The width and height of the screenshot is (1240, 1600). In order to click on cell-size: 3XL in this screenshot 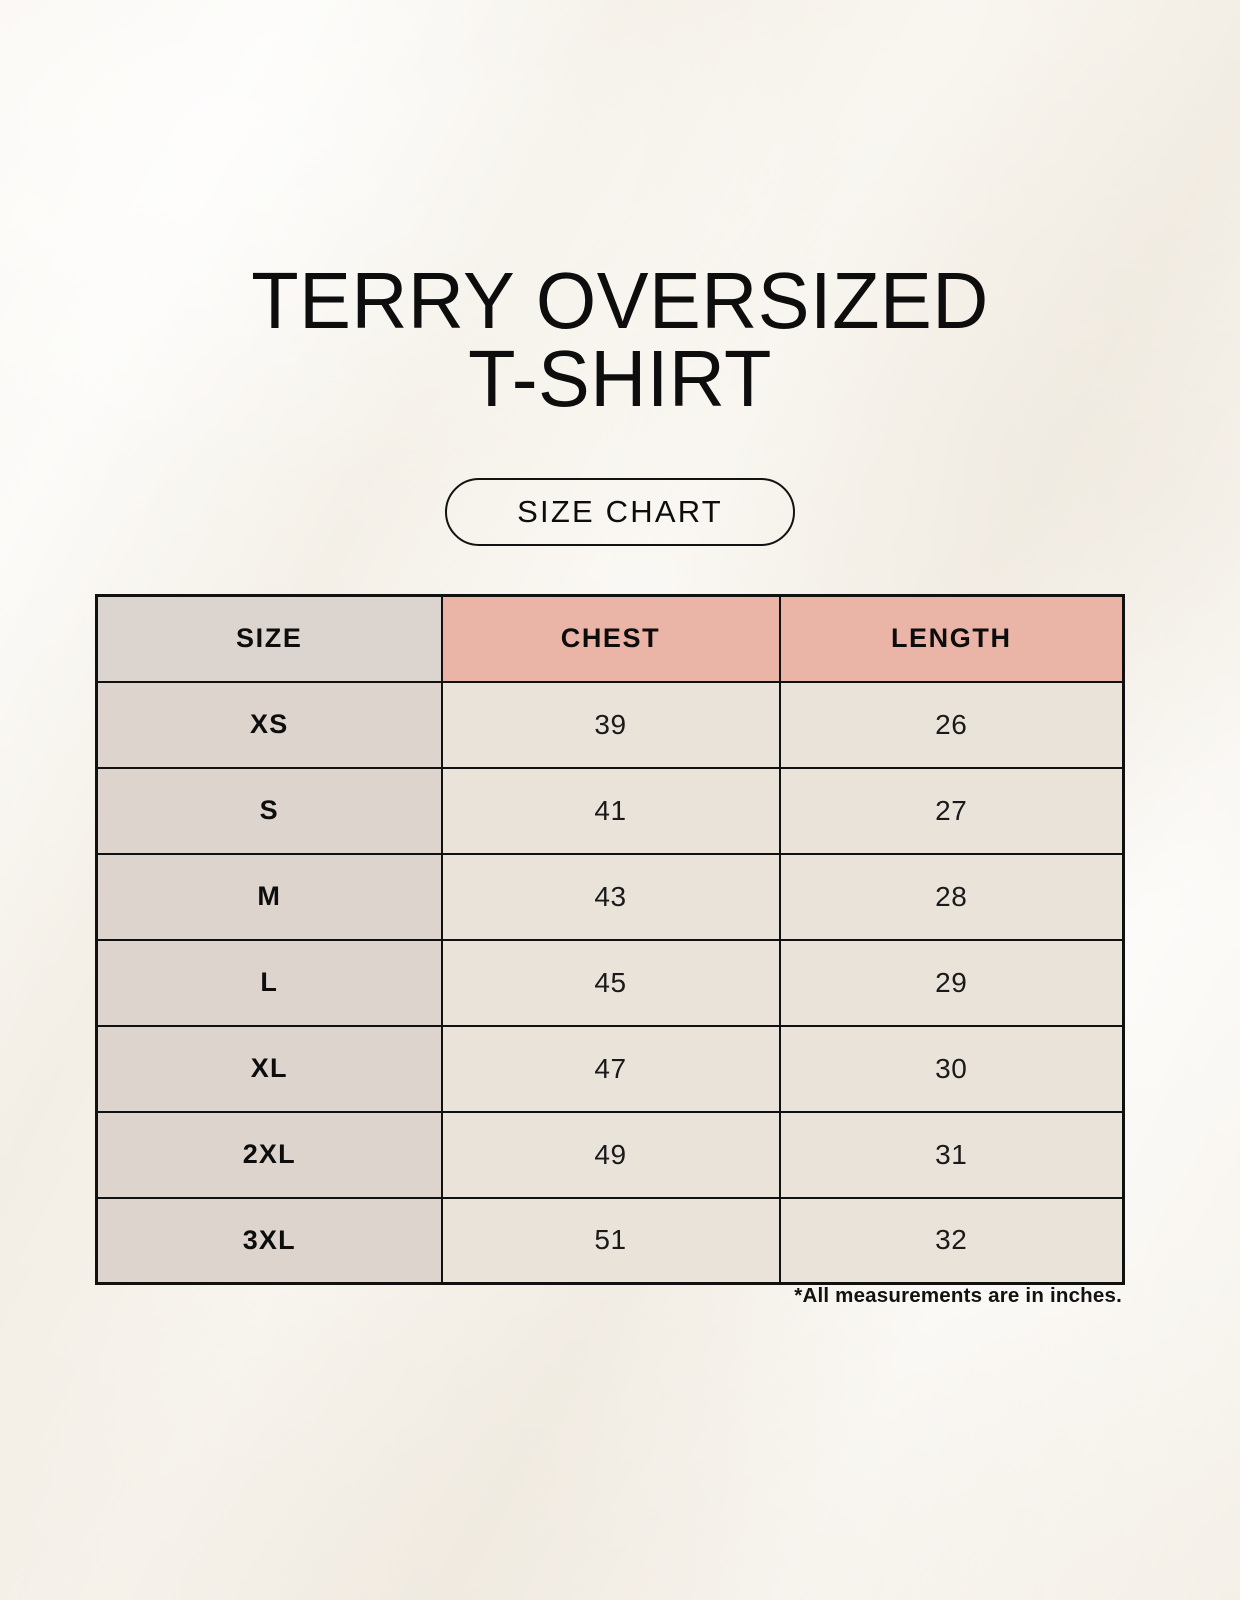, I will do `click(269, 1240)`.